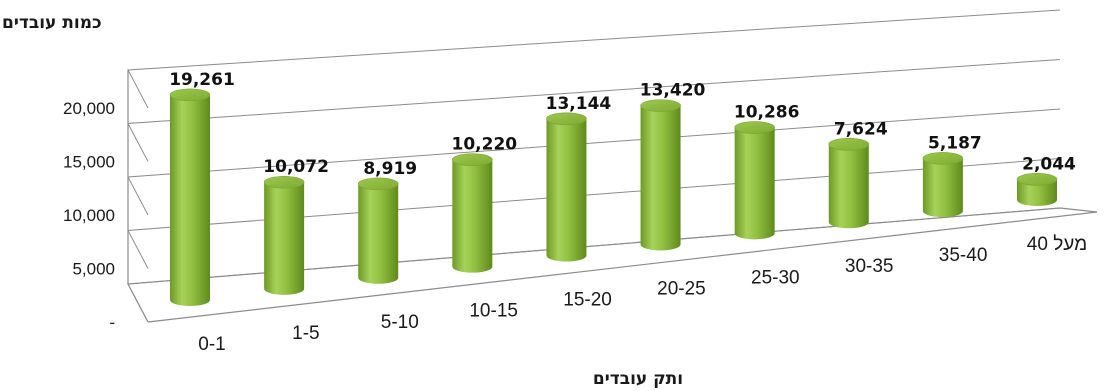 The image size is (1105, 391). I want to click on data-label-0: 19,261, so click(202, 80).